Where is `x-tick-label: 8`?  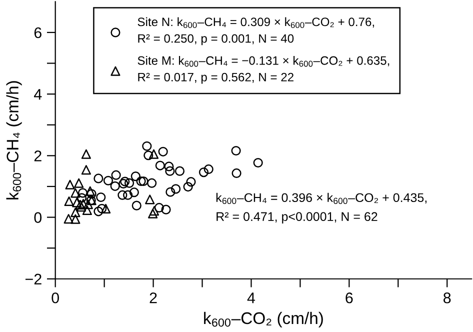 x-tick-label: 8 is located at coordinates (447, 298).